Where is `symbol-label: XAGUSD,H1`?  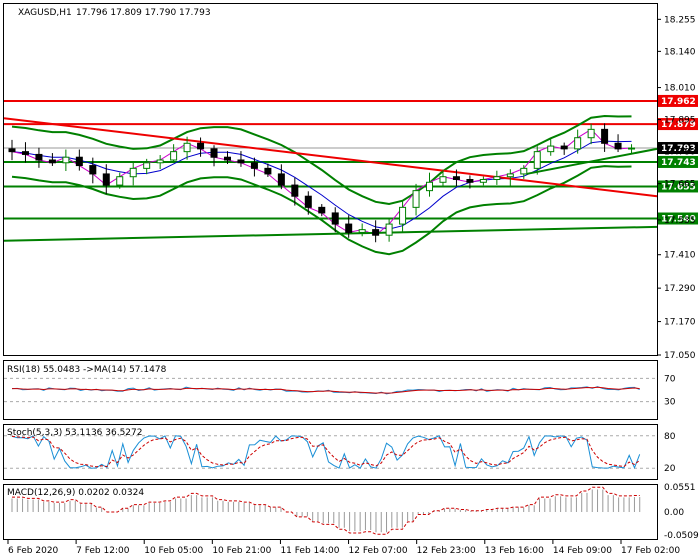
symbol-label: XAGUSD,H1 is located at coordinates (45, 13).